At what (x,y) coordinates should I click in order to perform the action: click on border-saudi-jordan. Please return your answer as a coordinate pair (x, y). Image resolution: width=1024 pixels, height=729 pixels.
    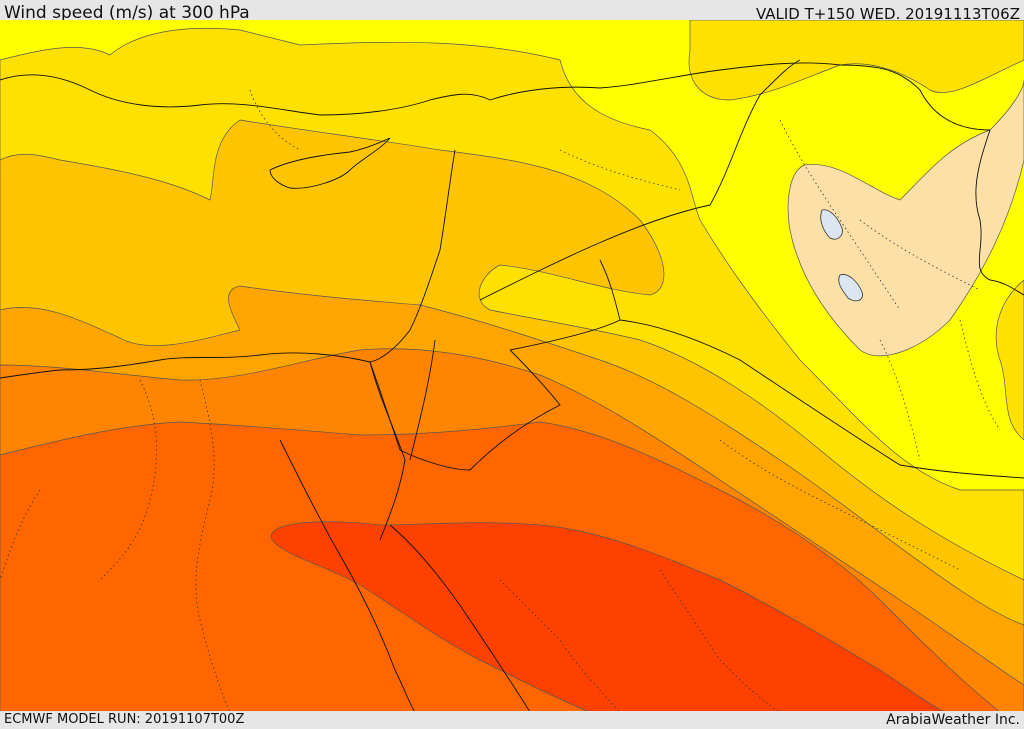
    Looking at the image, I should click on (565, 305).